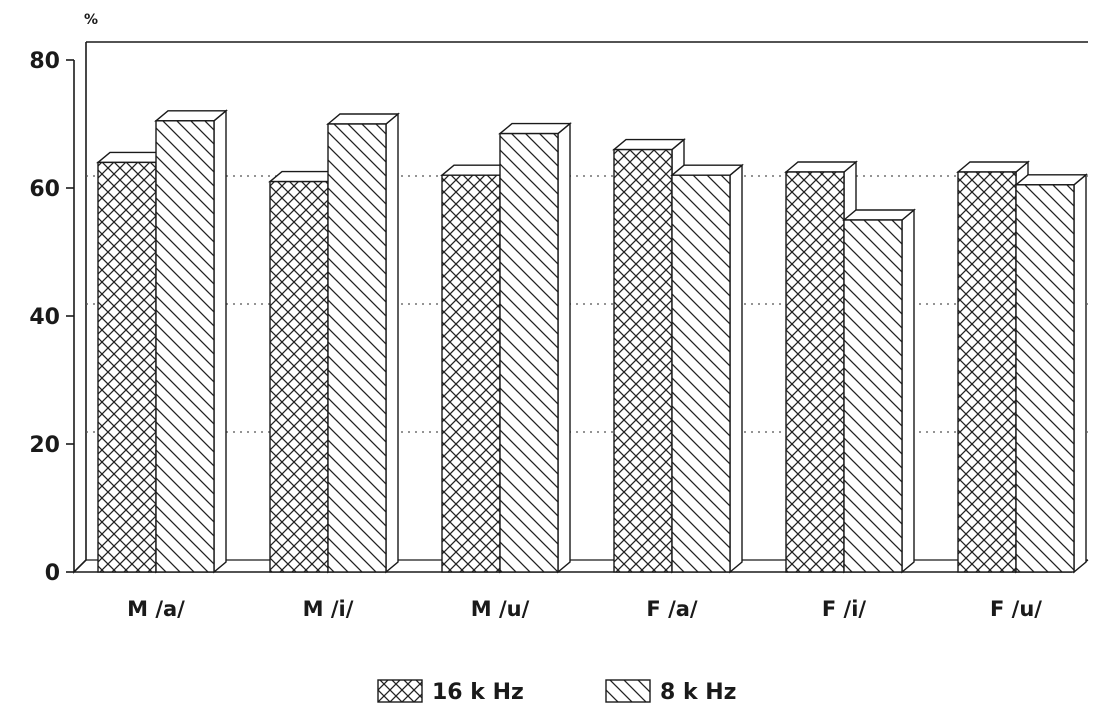 The width and height of the screenshot is (1102, 712). Describe the element at coordinates (1016, 609) in the screenshot. I see `x-tick-label: F /u/` at that location.